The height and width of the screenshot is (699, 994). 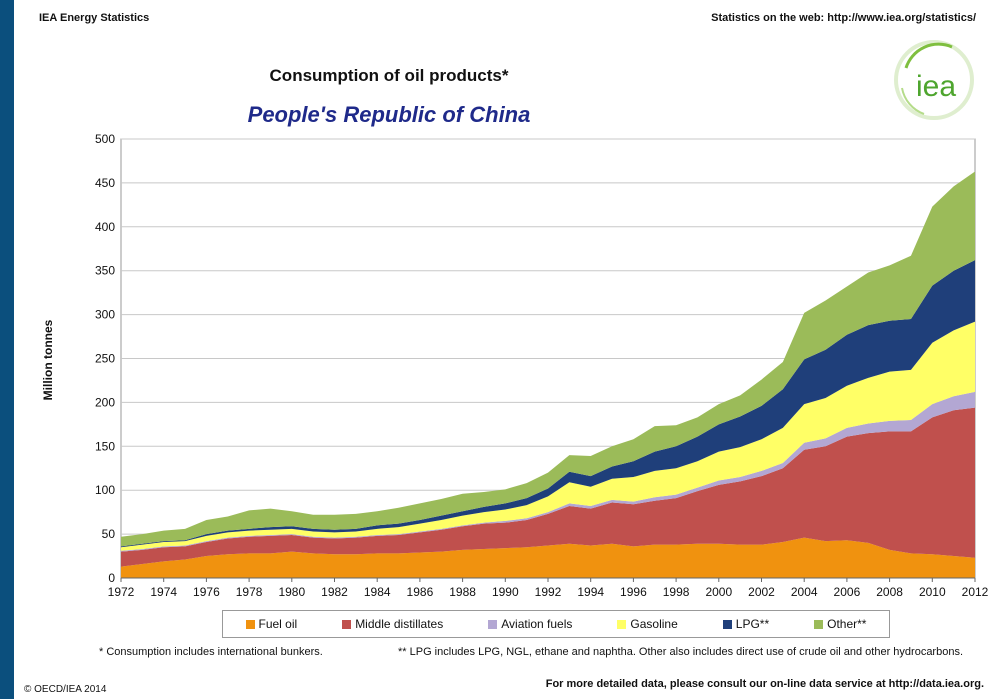 I want to click on x-tick-label: 1998, so click(x=676, y=592).